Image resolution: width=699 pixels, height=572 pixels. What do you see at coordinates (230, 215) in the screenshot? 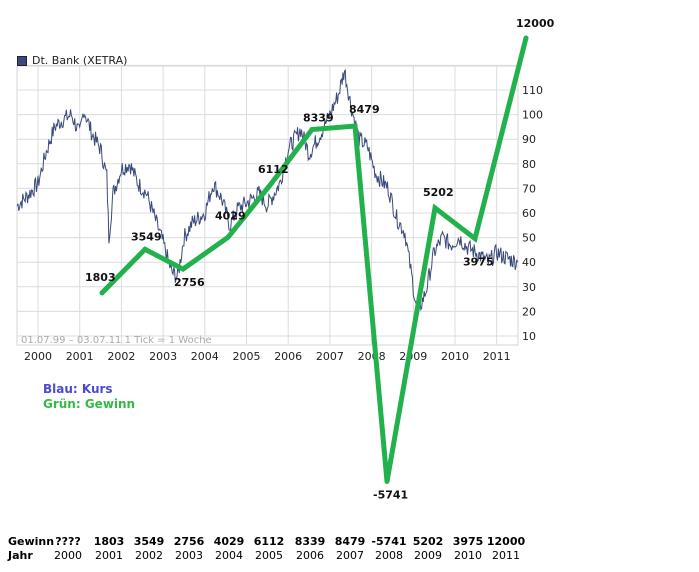
I see `profit-data-label: 4029` at bounding box center [230, 215].